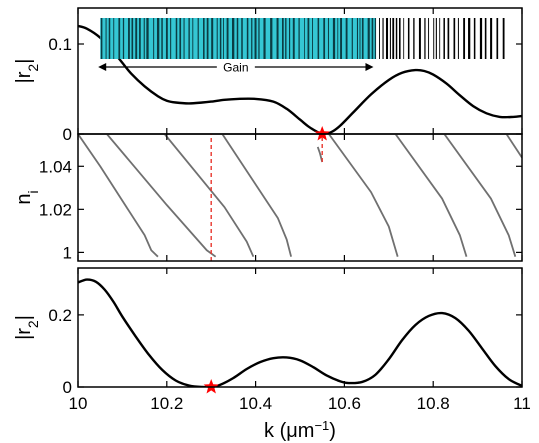 This screenshot has height=443, width=539. Describe the element at coordinates (55, 209) in the screenshot. I see `y-tick-label: 1.02` at that location.